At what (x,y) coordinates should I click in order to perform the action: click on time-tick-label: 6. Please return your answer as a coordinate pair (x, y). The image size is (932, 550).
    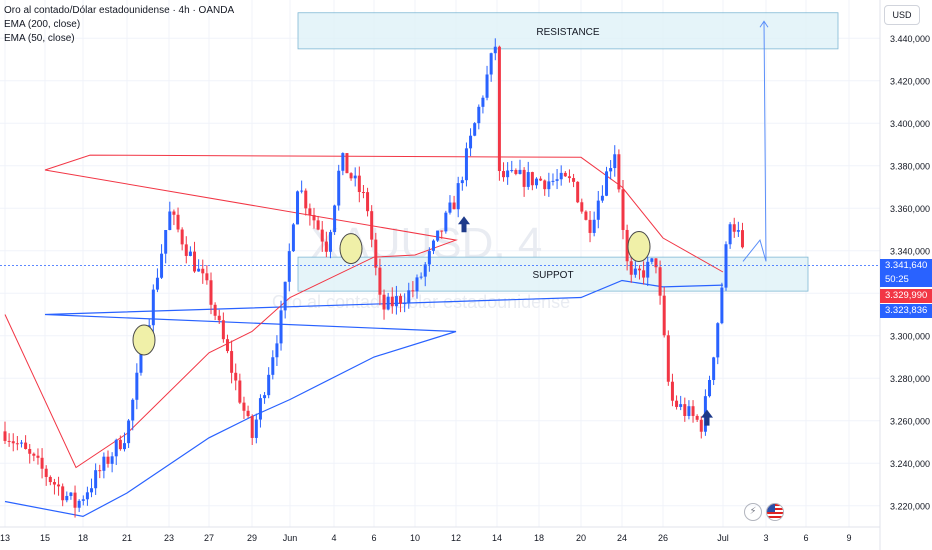
    Looking at the image, I should click on (805, 538).